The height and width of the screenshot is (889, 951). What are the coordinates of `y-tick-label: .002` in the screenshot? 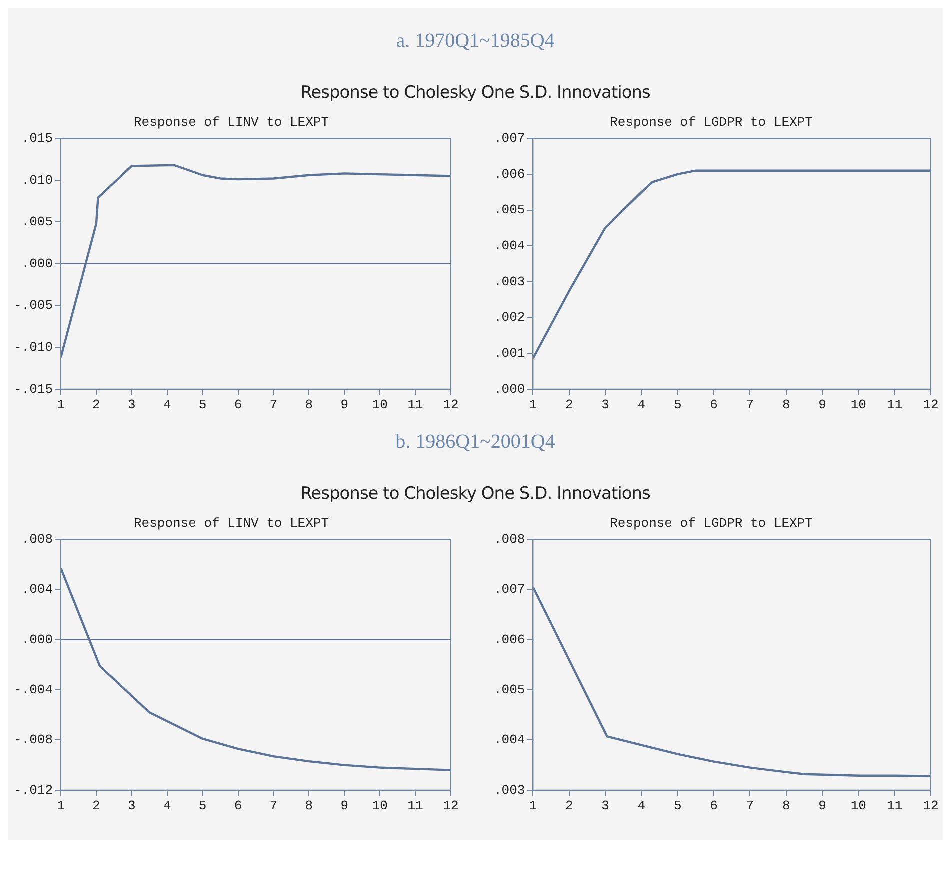 It's located at (510, 318).